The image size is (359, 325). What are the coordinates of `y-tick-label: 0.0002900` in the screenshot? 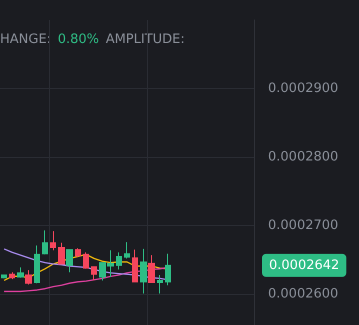 It's located at (303, 88).